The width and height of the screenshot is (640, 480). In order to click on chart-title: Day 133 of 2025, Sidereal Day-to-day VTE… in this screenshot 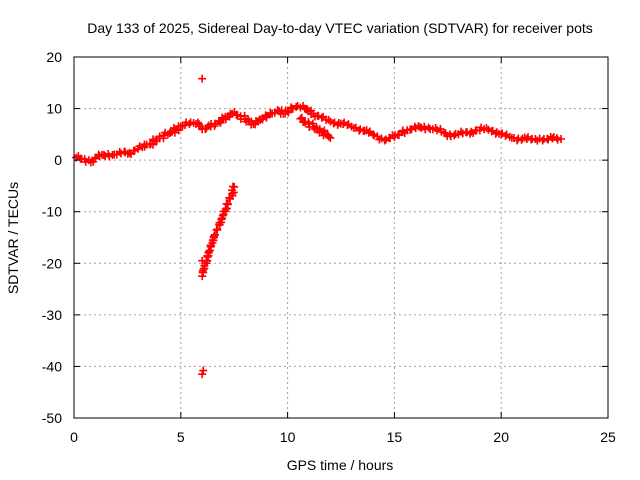, I will do `click(340, 28)`.